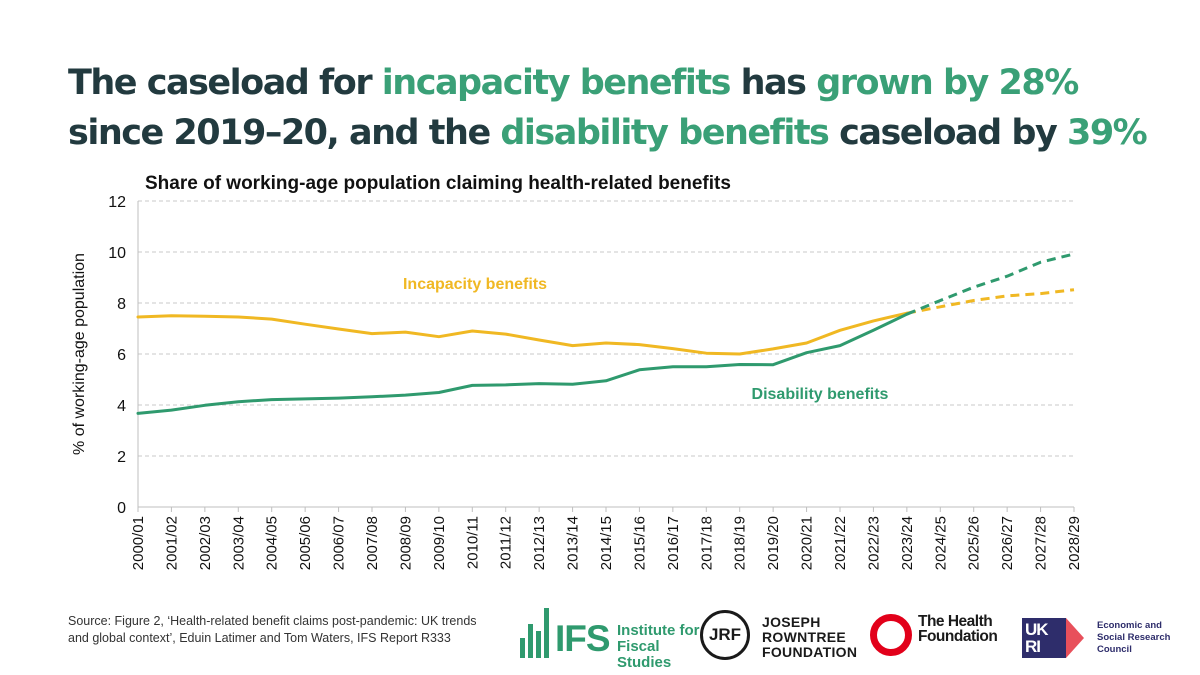  What do you see at coordinates (940, 543) in the screenshot?
I see `x-tick-label: 2024/25` at bounding box center [940, 543].